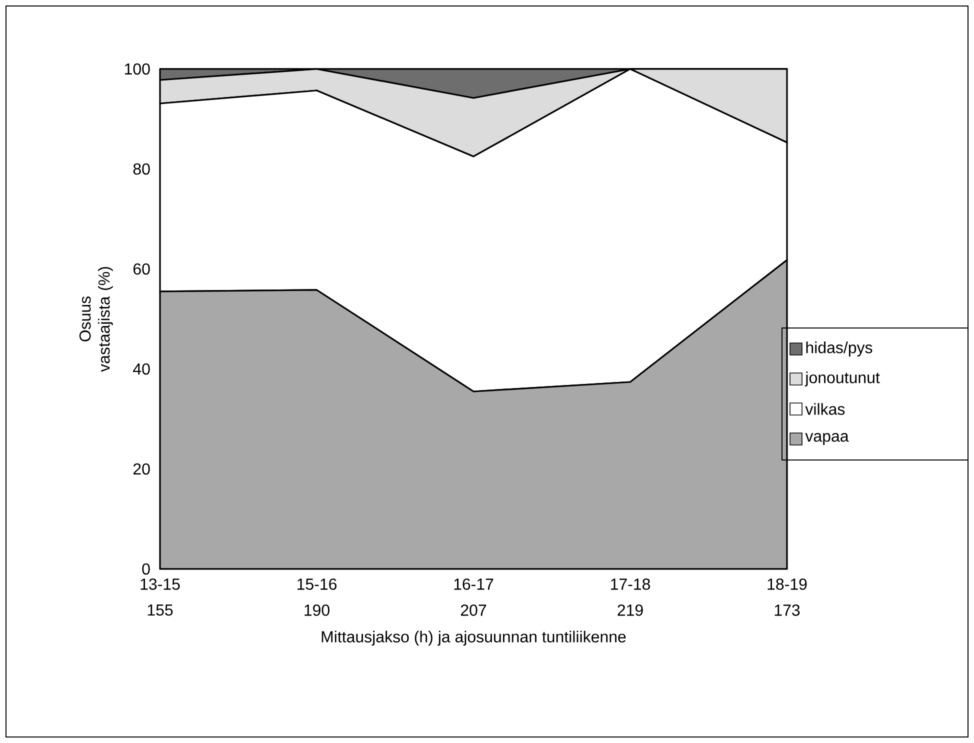  I want to click on x-tick-label: 13-15, so click(160, 584).